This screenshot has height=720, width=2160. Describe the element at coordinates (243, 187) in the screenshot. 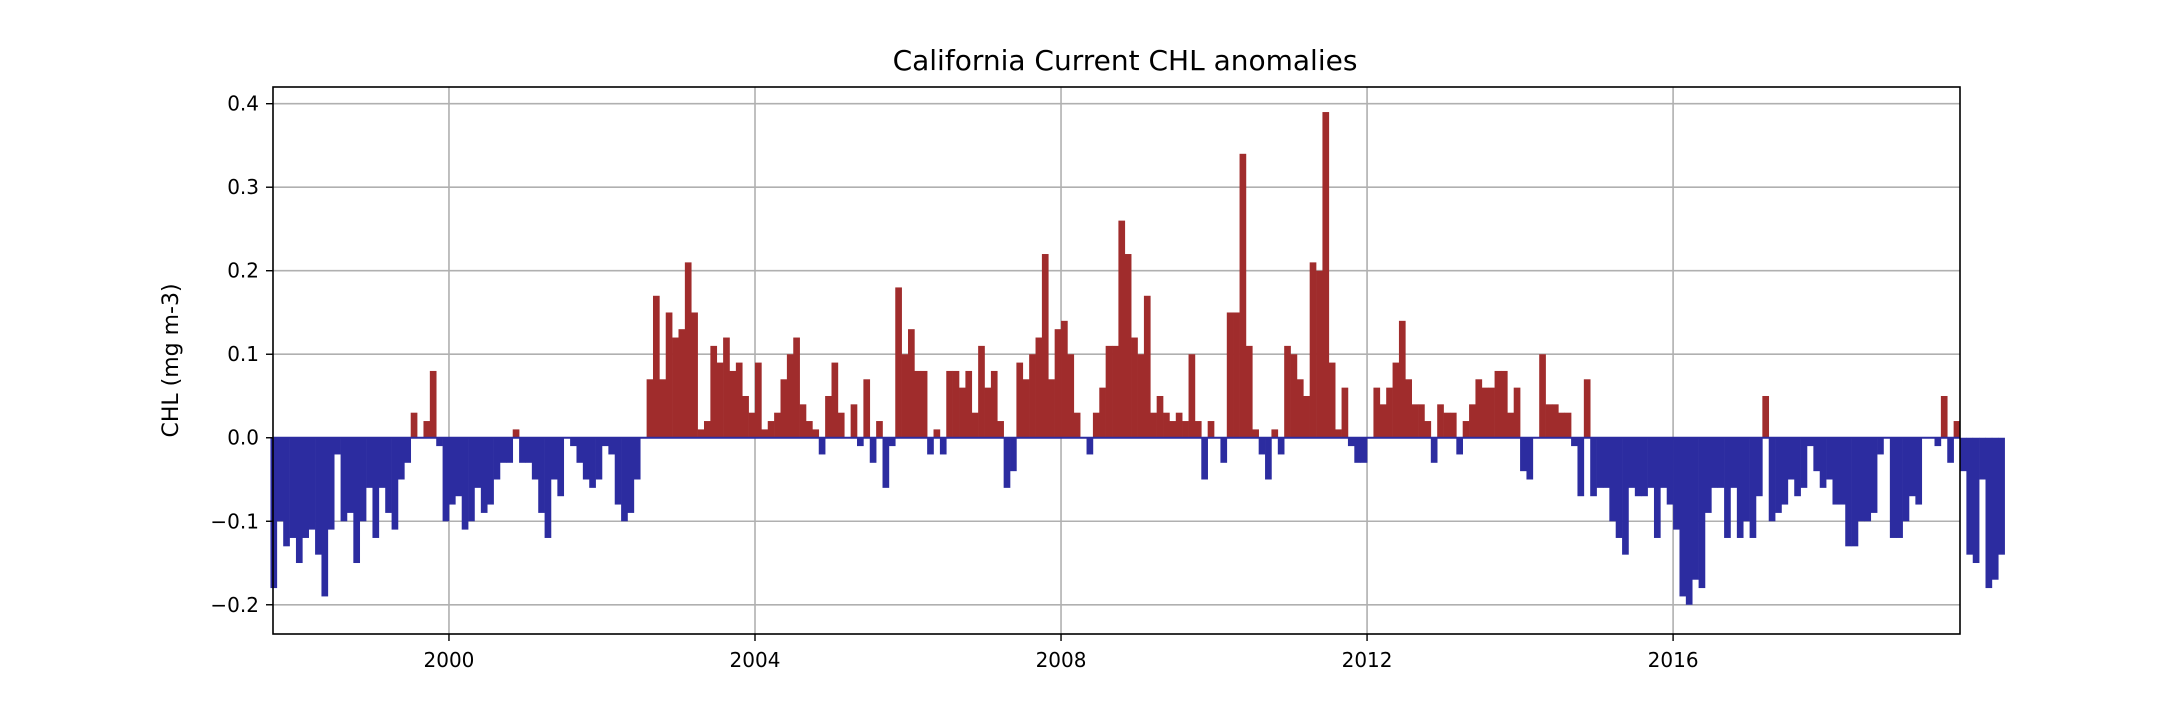

I see `y-tick-label: 0.3` at that location.